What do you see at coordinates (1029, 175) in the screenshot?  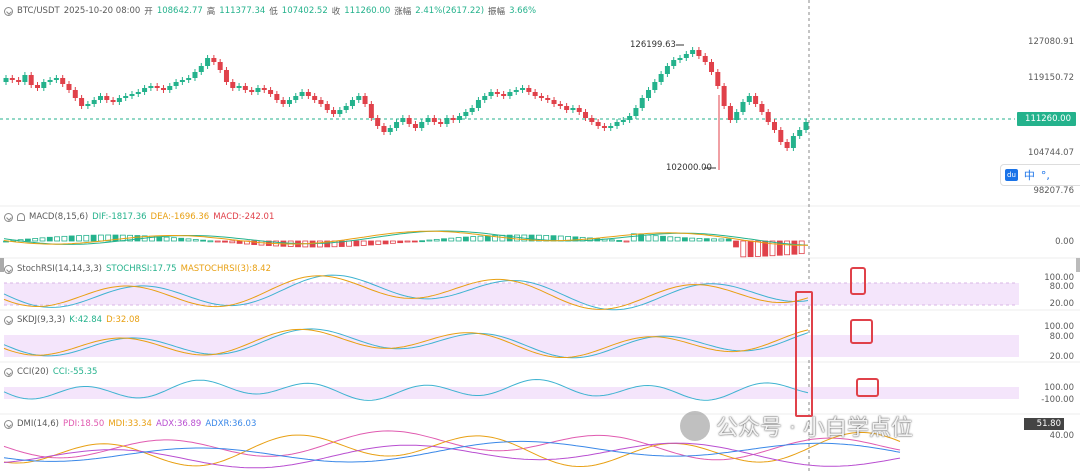 I see `lang-zh: 中` at bounding box center [1029, 175].